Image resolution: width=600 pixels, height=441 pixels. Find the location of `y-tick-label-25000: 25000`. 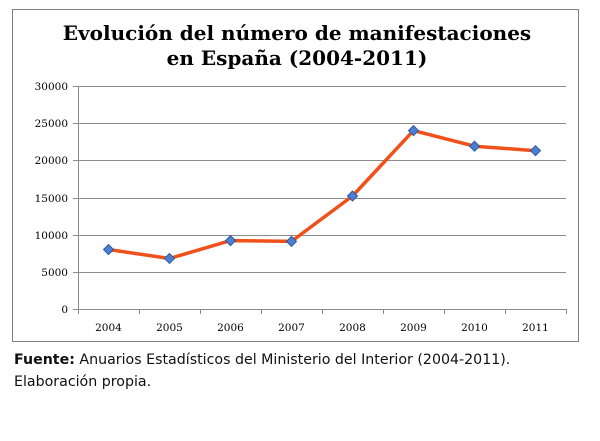

y-tick-label-25000: 25000 is located at coordinates (51, 124).